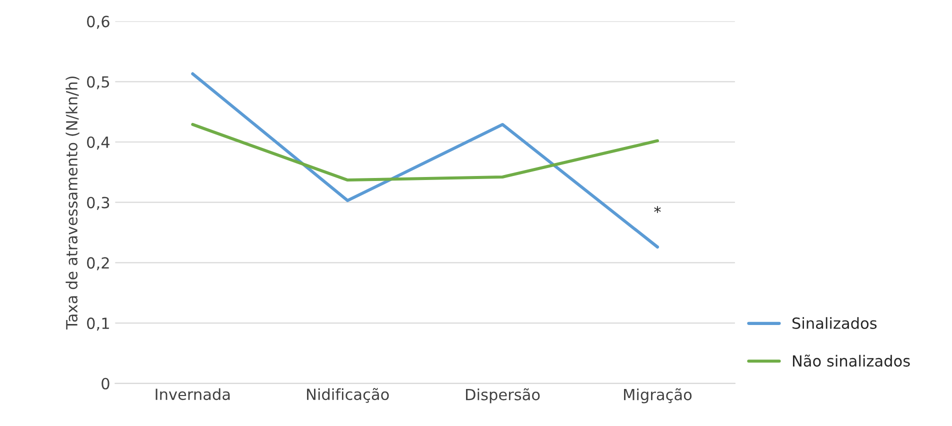 The image size is (952, 426). What do you see at coordinates (834, 323) in the screenshot?
I see `legend-label: Sinalizados` at bounding box center [834, 323].